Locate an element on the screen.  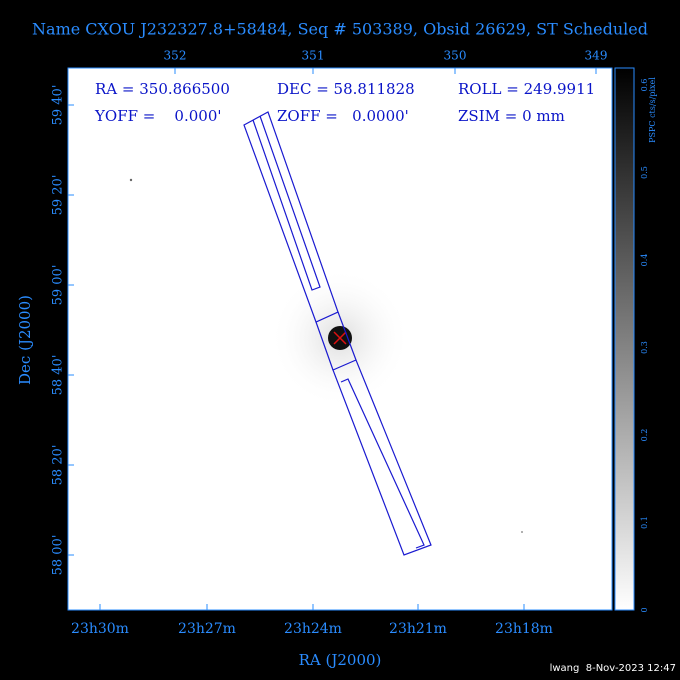
chip-upper-inner is located at coordinates (286, 203).